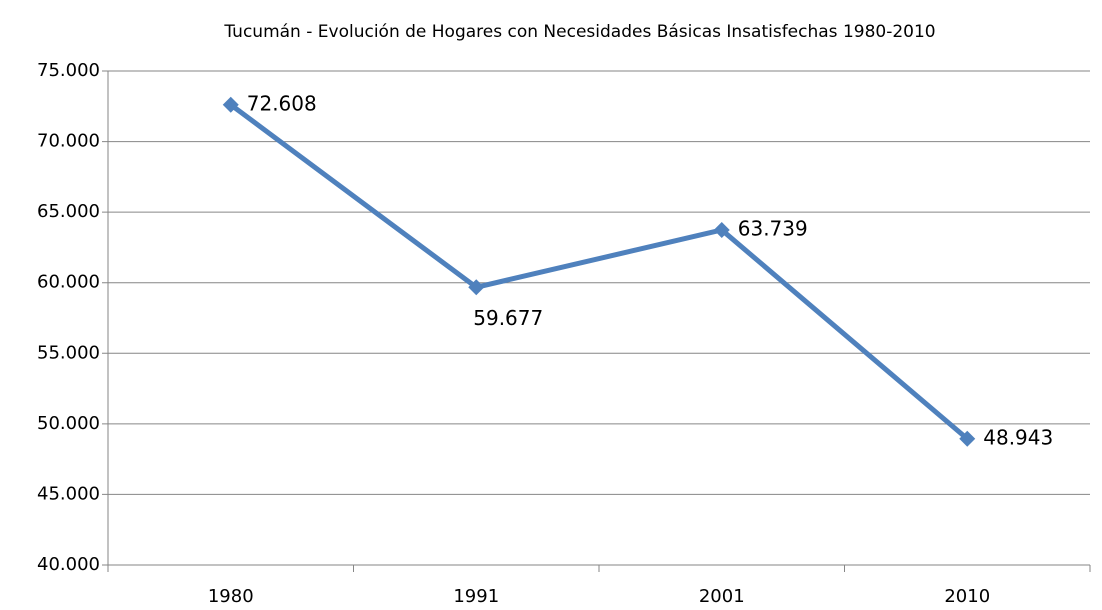  I want to click on data-label: 48.943, so click(1018, 437).